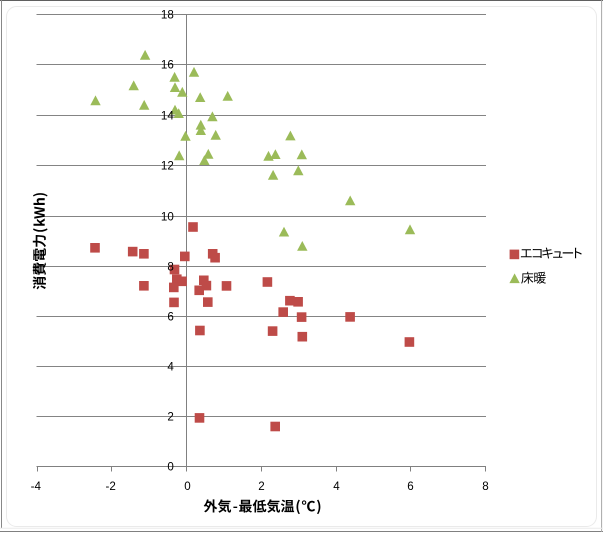  Describe the element at coordinates (167, 15) in the screenshot. I see `svg-text: 18` at that location.